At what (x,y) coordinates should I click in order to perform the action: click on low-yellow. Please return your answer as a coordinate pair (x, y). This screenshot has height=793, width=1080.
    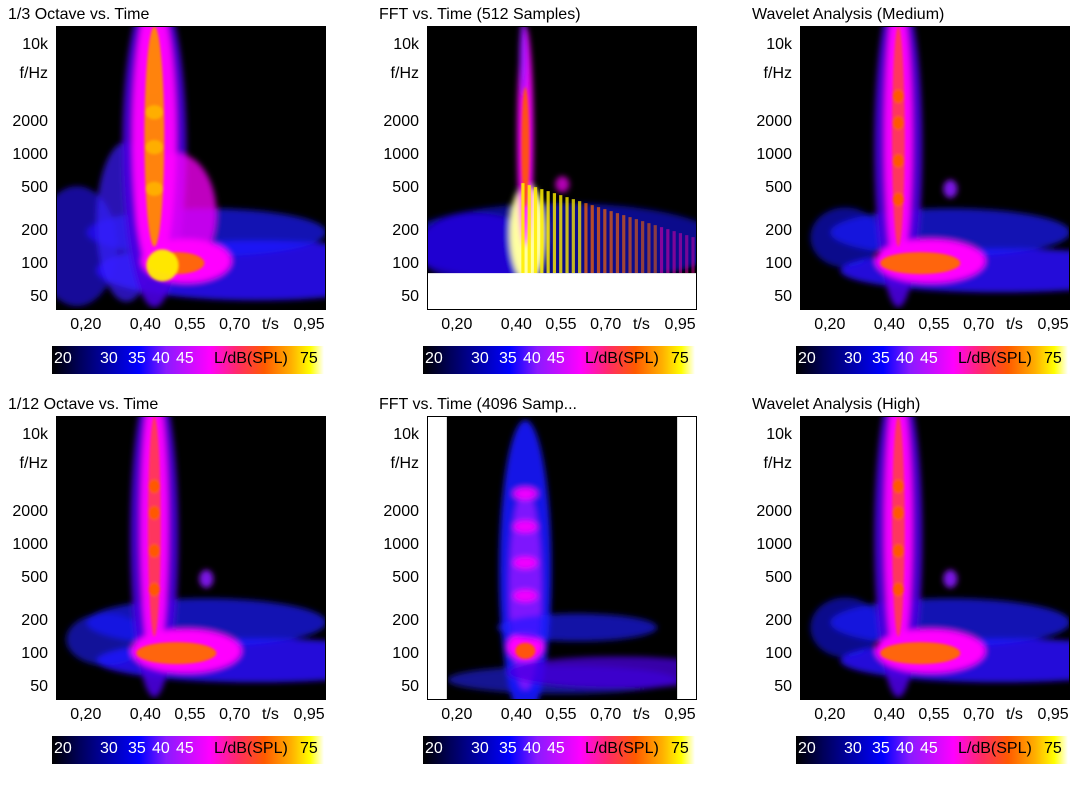
    Looking at the image, I should click on (162, 265).